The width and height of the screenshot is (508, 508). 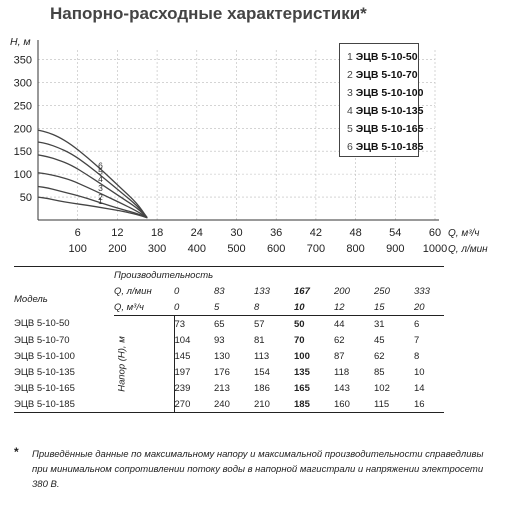 I want to click on q-m3h-cell: 20, so click(x=429, y=307).